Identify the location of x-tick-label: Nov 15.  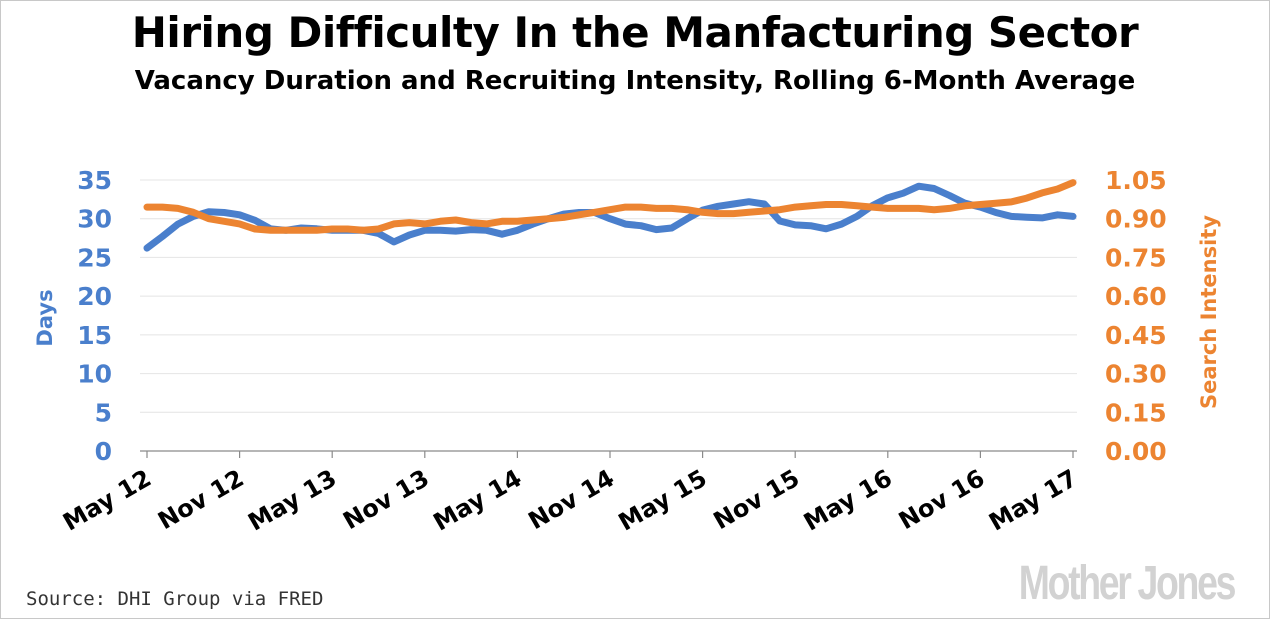
(756, 499).